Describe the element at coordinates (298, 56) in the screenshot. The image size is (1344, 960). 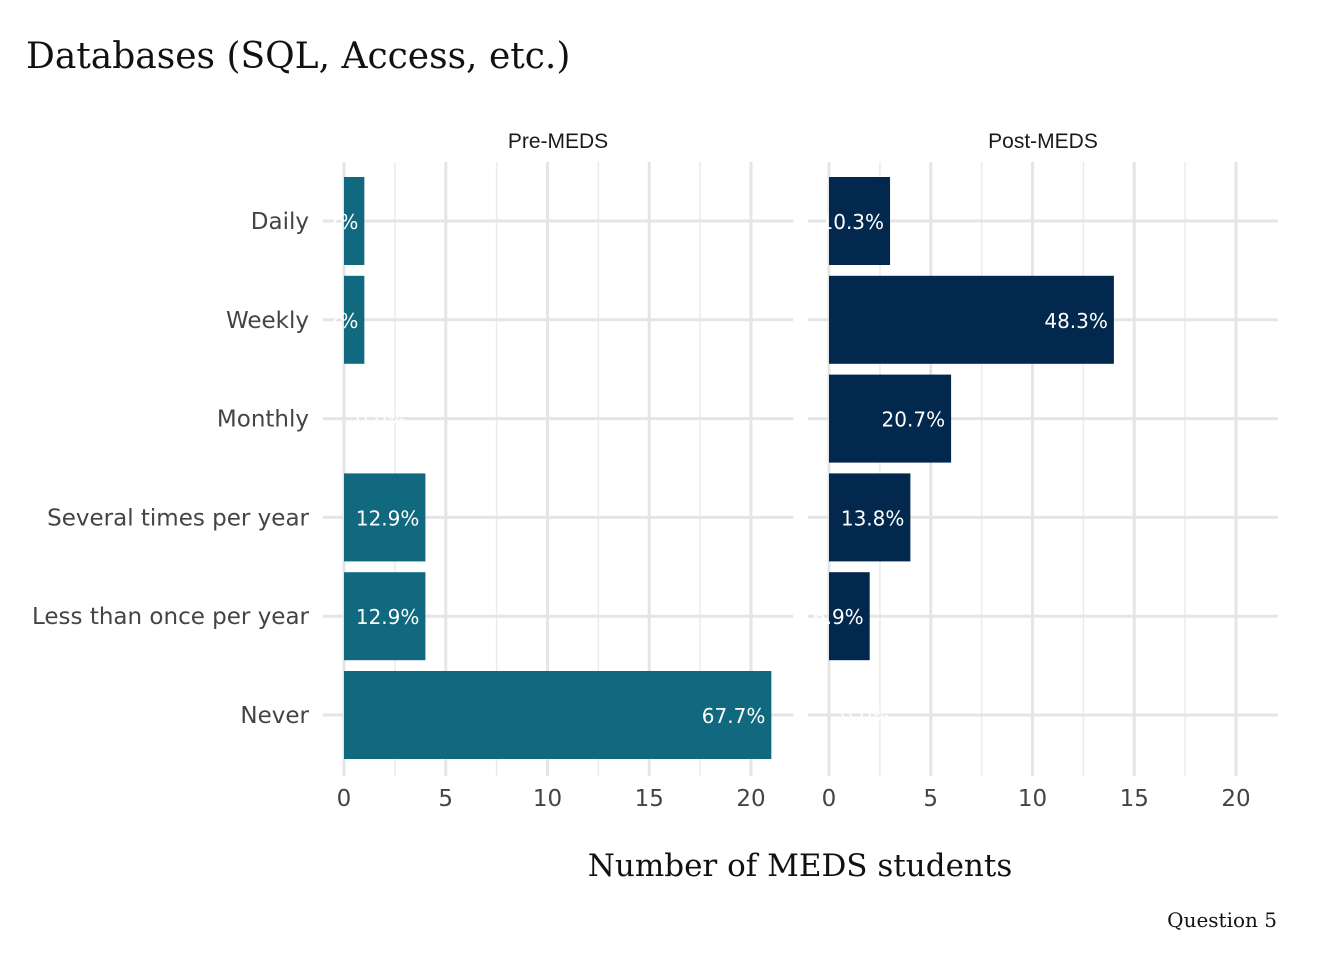
I see `chart-title: Databases (SQL, Access, etc.)` at that location.